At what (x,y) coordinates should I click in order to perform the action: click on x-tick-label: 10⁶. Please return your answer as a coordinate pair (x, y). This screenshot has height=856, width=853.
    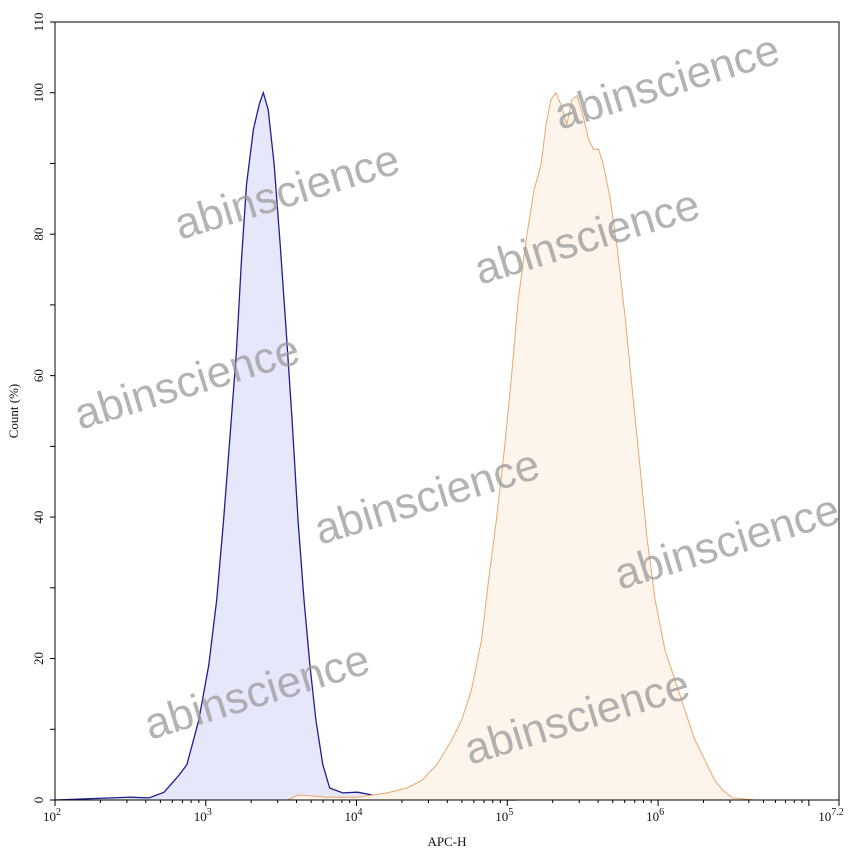
    Looking at the image, I should click on (655, 815).